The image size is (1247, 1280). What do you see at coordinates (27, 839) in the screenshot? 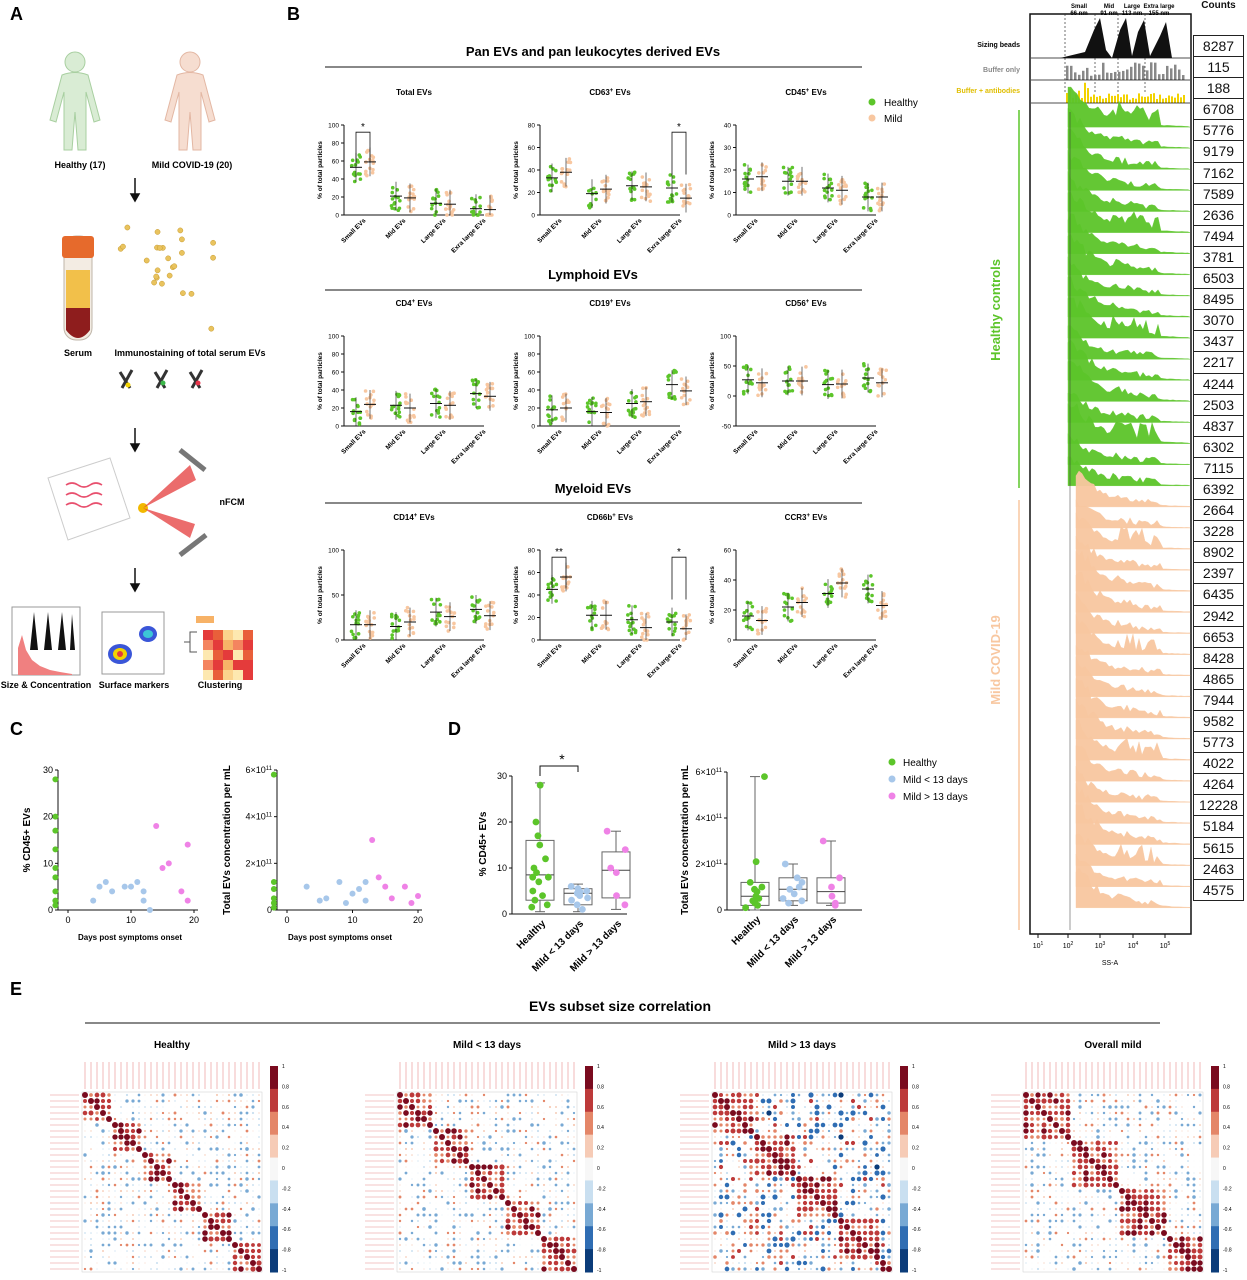
I see `c-left-ylabel: % CD45+ EVs` at bounding box center [27, 839].